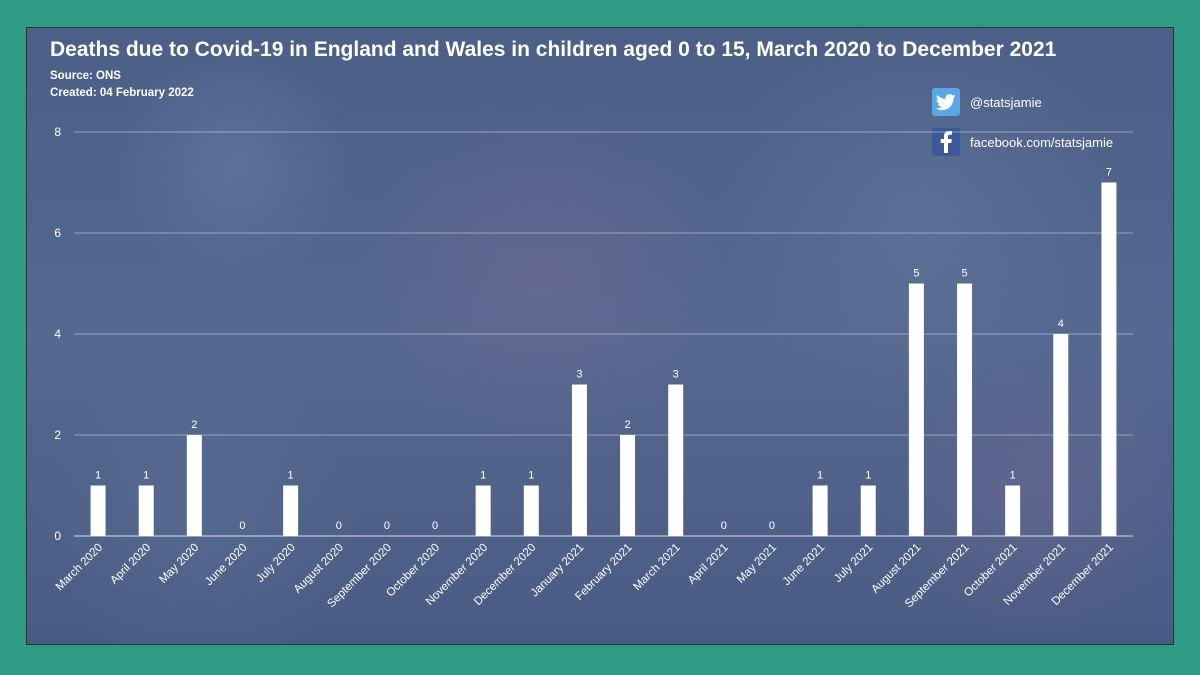 This screenshot has height=675, width=1200. I want to click on y-tick-label: 2, so click(57, 435).